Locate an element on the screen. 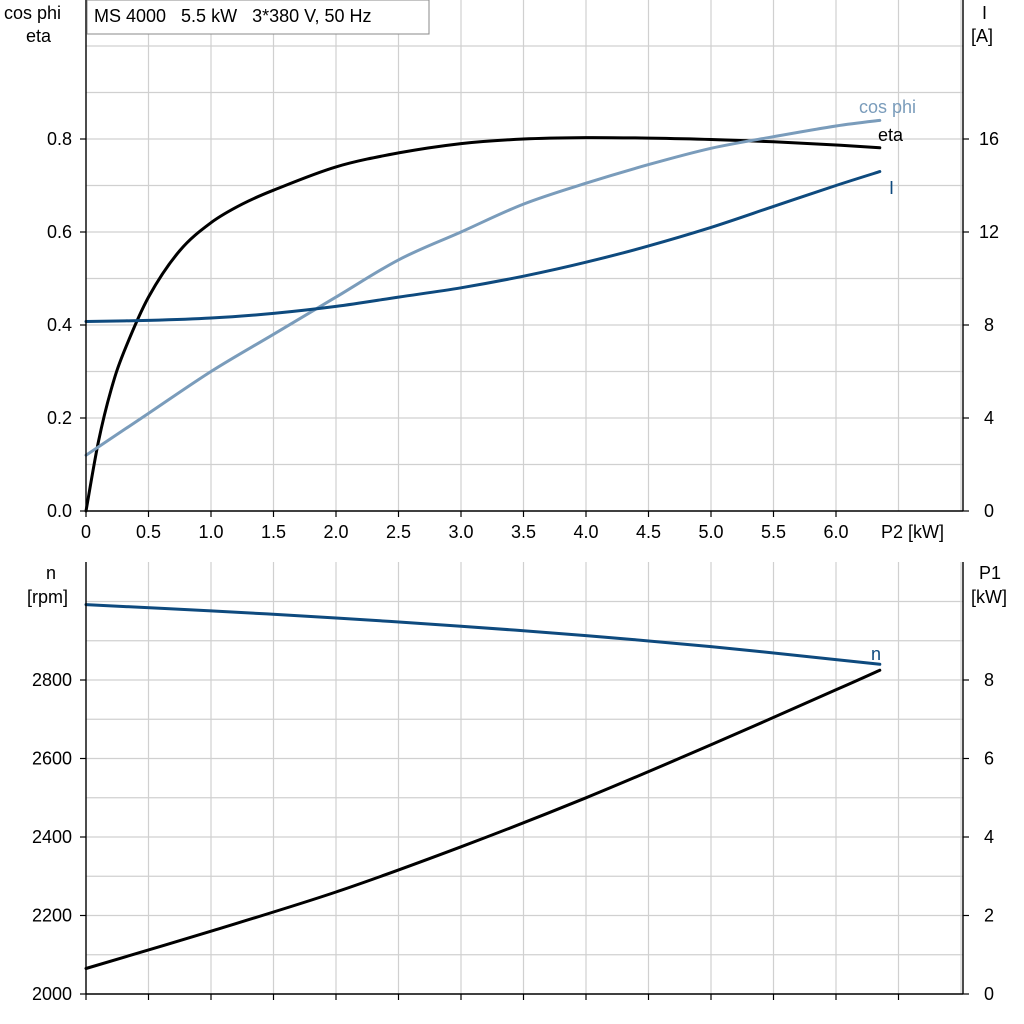 This screenshot has height=1024, width=1024. left-tick-label: 2200 is located at coordinates (52, 916).